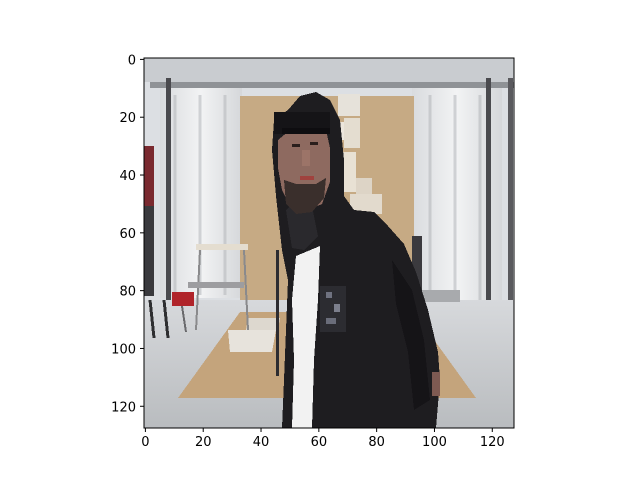  I want to click on y-tick-label: 0, so click(132, 60).